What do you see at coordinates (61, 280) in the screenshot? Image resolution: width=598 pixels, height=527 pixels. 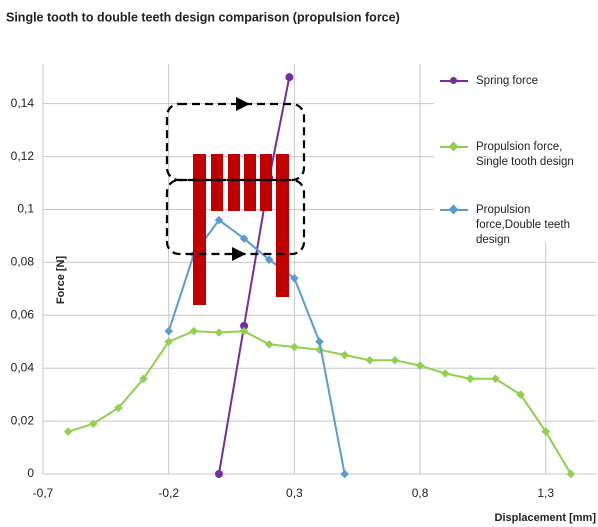 I see `y-axis-label: Force [N]` at bounding box center [61, 280].